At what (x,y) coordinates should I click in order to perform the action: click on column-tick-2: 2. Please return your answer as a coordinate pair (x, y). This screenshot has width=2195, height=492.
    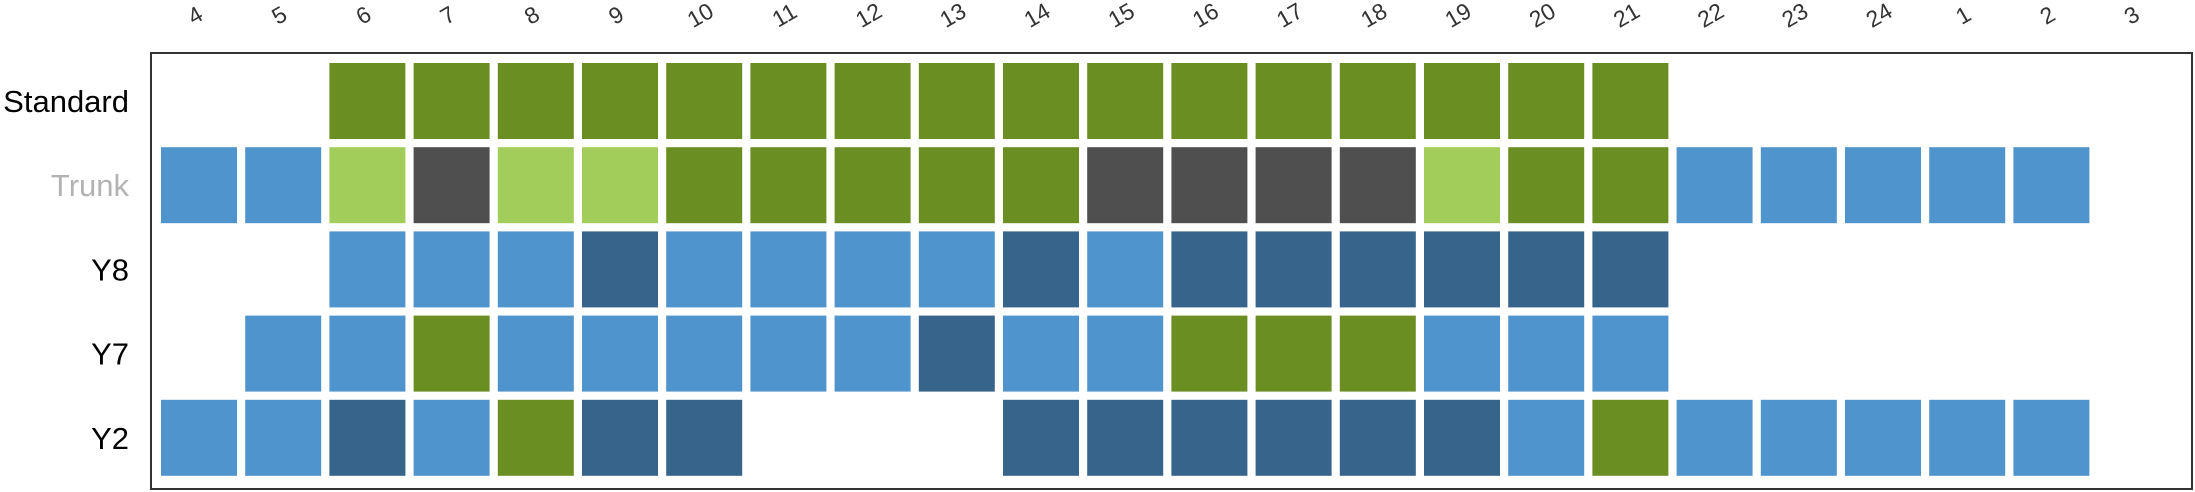
    Looking at the image, I should click on (2047, 15).